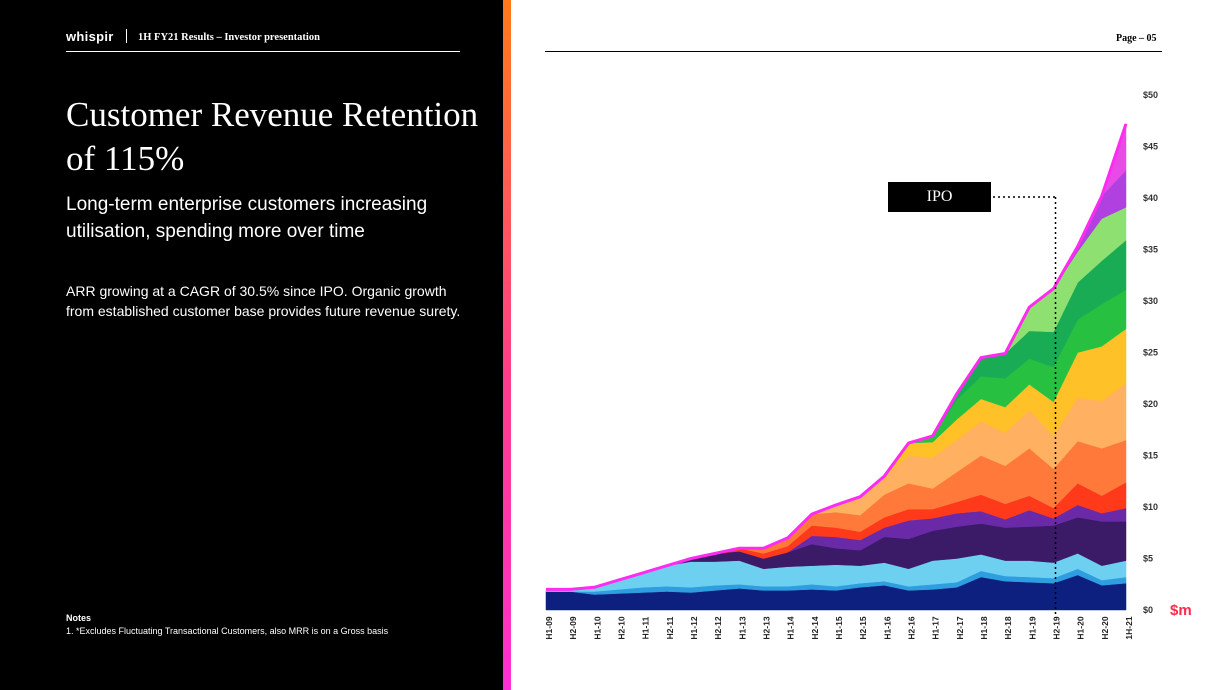  I want to click on x-tick-label: H1-16, so click(887, 627).